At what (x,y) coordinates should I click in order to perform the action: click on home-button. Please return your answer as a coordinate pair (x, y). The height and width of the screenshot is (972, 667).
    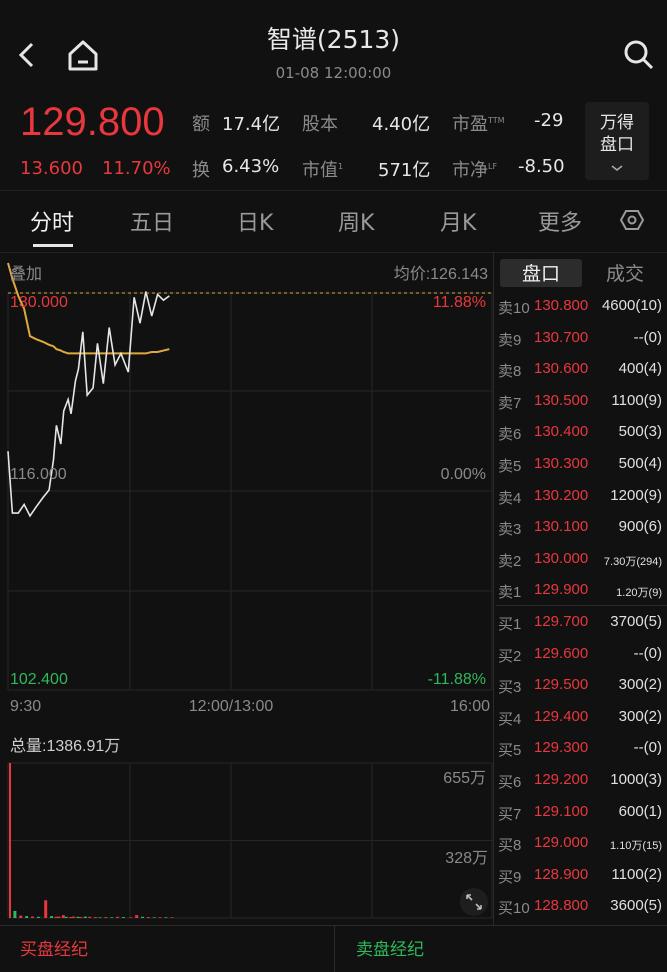
    Looking at the image, I should click on (83, 55).